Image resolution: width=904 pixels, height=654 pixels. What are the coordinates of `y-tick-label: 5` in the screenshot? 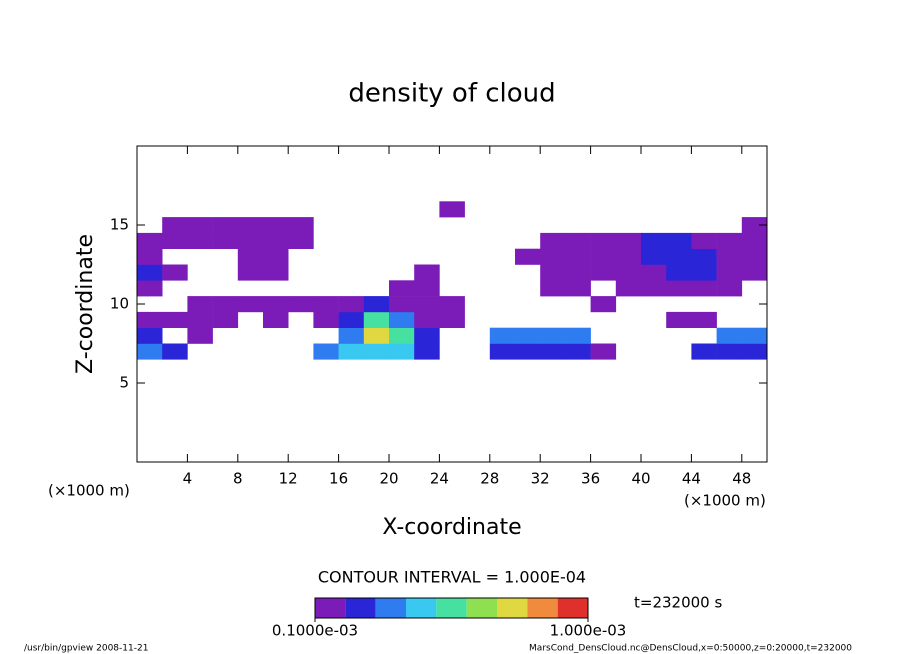 It's located at (124, 383).